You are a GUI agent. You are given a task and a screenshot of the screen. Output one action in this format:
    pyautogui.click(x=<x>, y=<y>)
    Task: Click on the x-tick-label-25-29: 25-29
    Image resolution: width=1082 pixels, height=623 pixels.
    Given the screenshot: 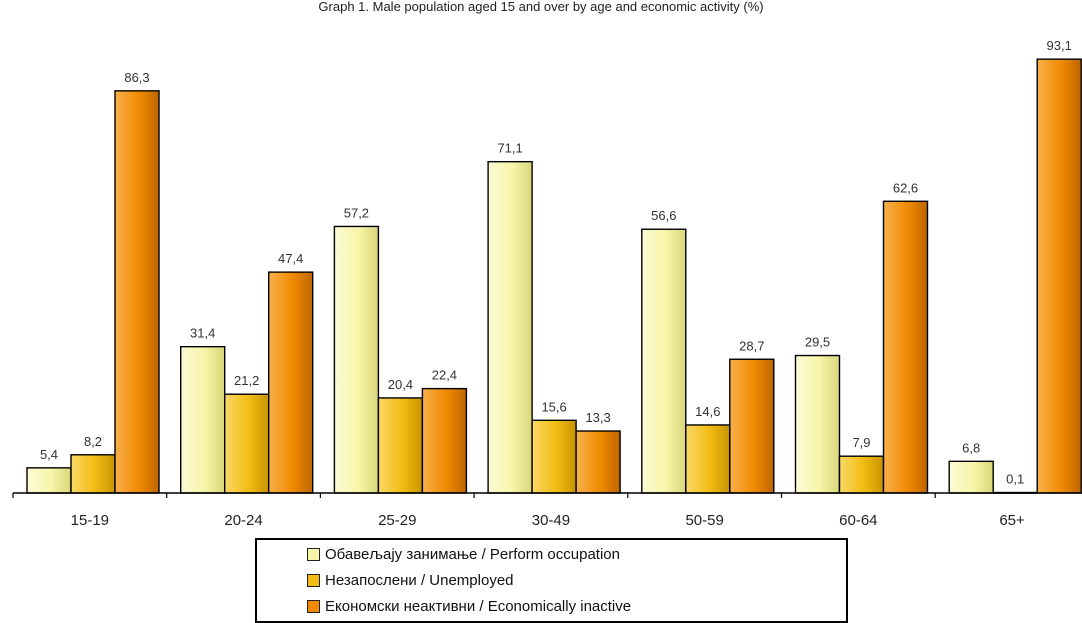 What is the action you would take?
    pyautogui.click(x=397, y=520)
    